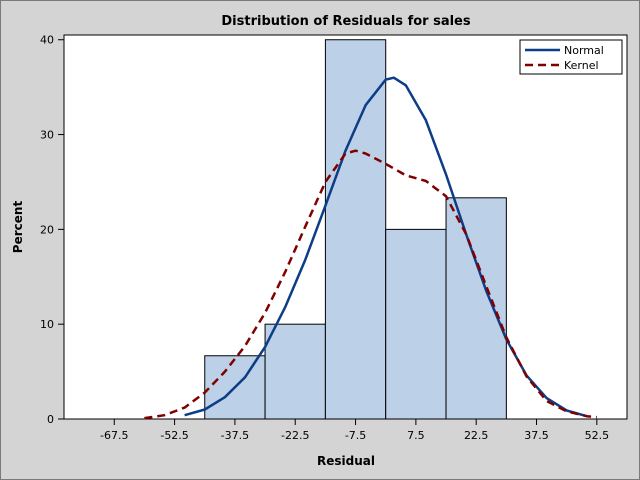  I want to click on legend: Normal Kernel, so click(571, 57).